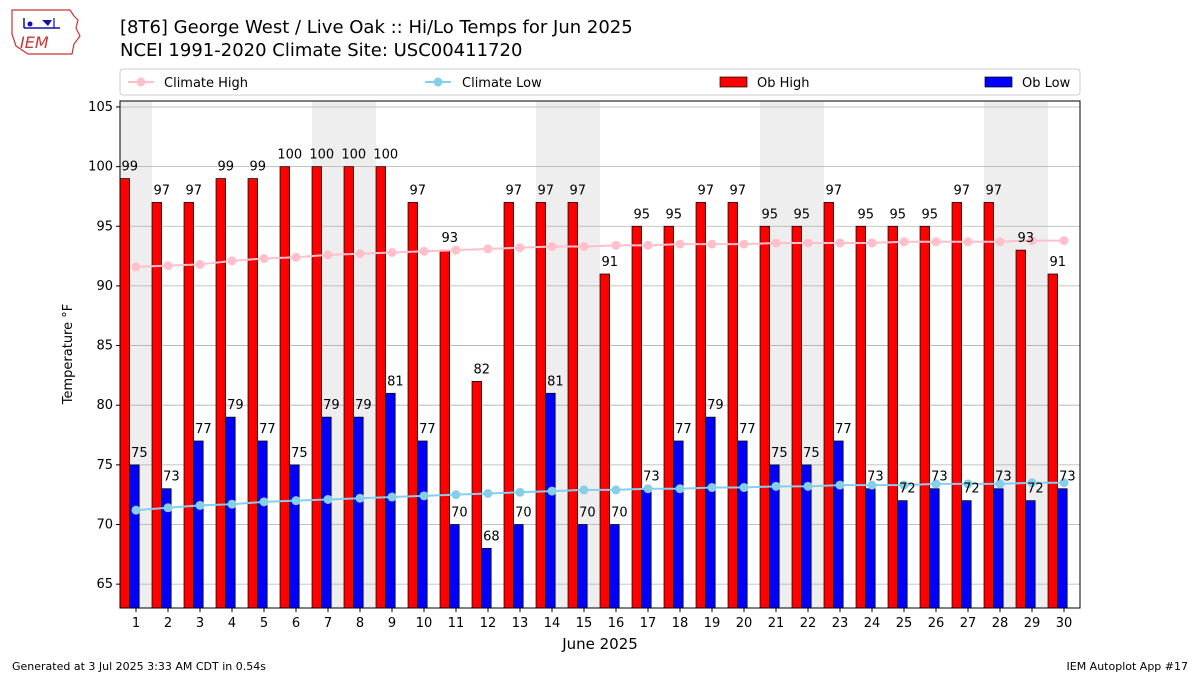 Image resolution: width=1200 pixels, height=675 pixels. What do you see at coordinates (264, 623) in the screenshot?
I see `x-tick-label-5: 5` at bounding box center [264, 623].